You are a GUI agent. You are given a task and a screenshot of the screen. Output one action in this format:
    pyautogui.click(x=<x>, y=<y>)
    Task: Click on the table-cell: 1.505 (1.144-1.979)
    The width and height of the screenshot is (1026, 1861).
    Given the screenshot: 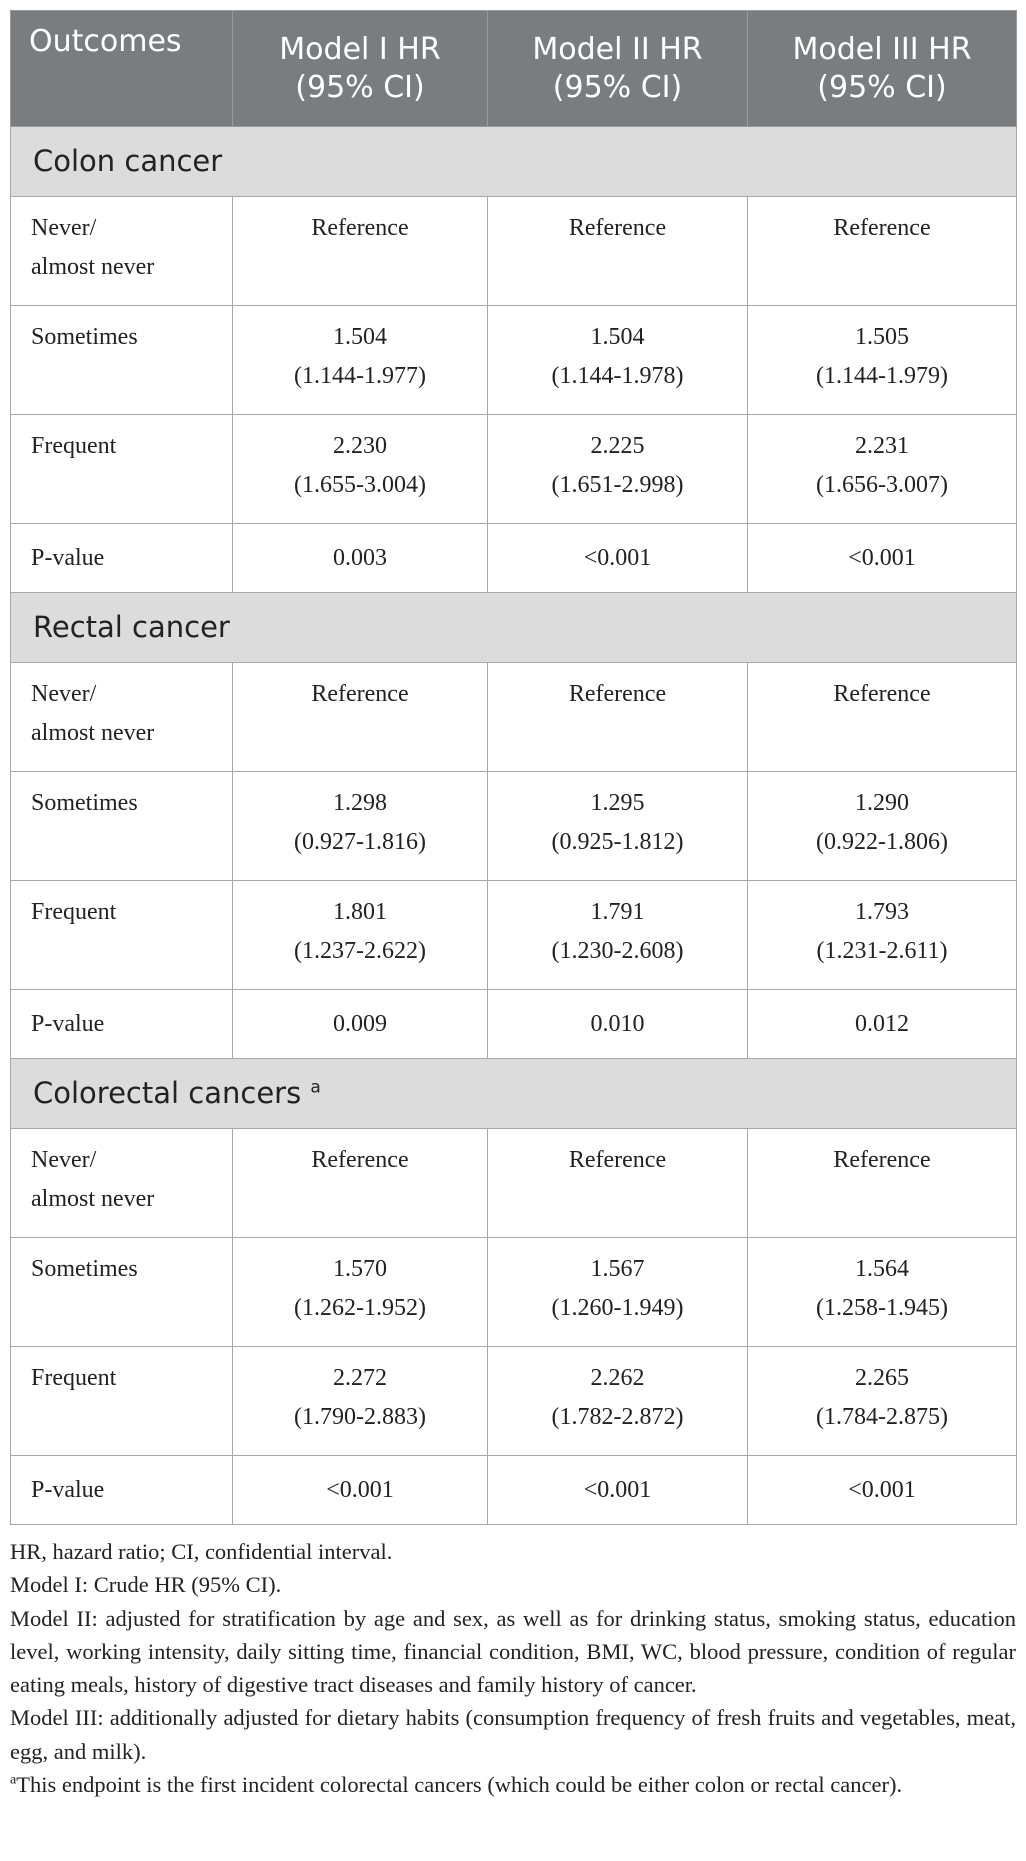 What is the action you would take?
    pyautogui.click(x=882, y=360)
    